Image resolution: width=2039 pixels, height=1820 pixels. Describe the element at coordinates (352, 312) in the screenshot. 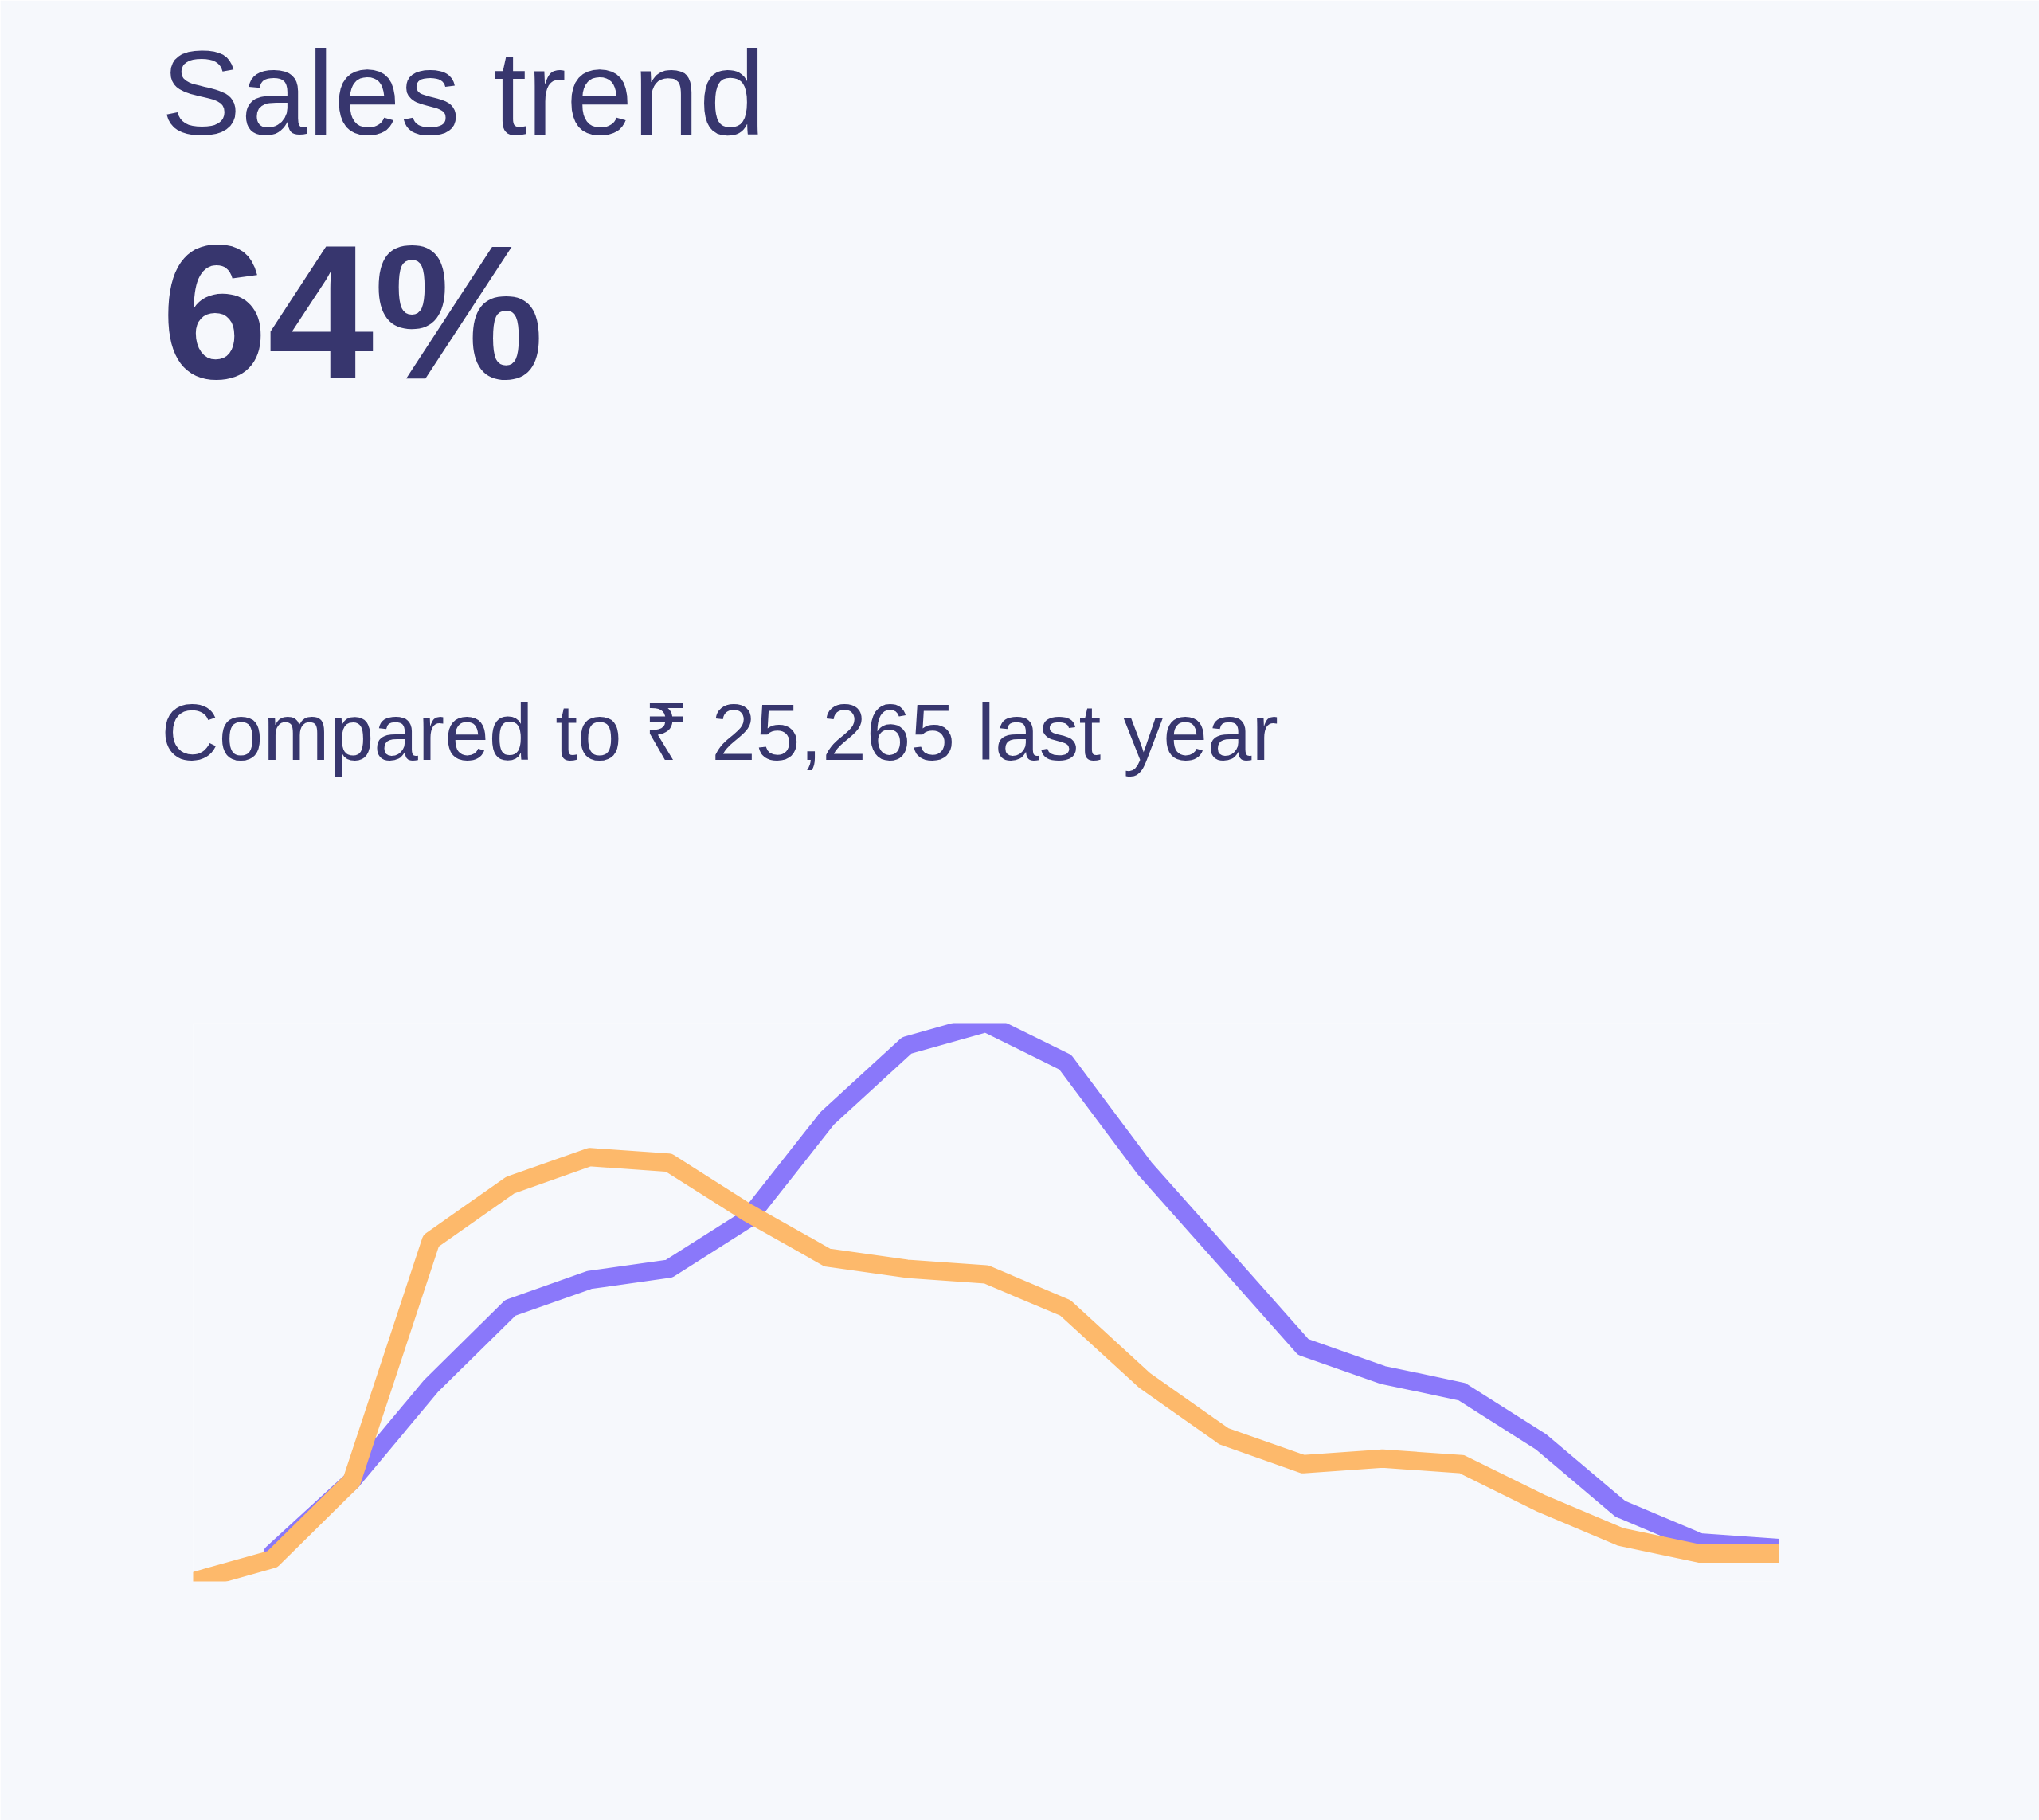

I see `chart-subtitle: 64%` at that location.